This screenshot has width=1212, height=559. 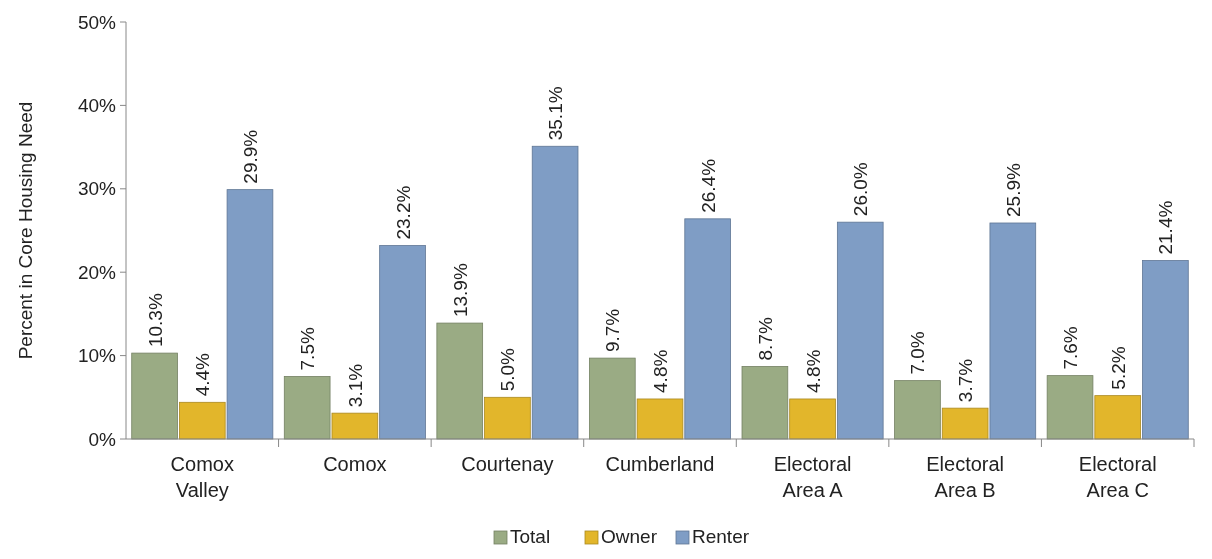 I want to click on x-tick-label: Electoral Area B, so click(x=965, y=477).